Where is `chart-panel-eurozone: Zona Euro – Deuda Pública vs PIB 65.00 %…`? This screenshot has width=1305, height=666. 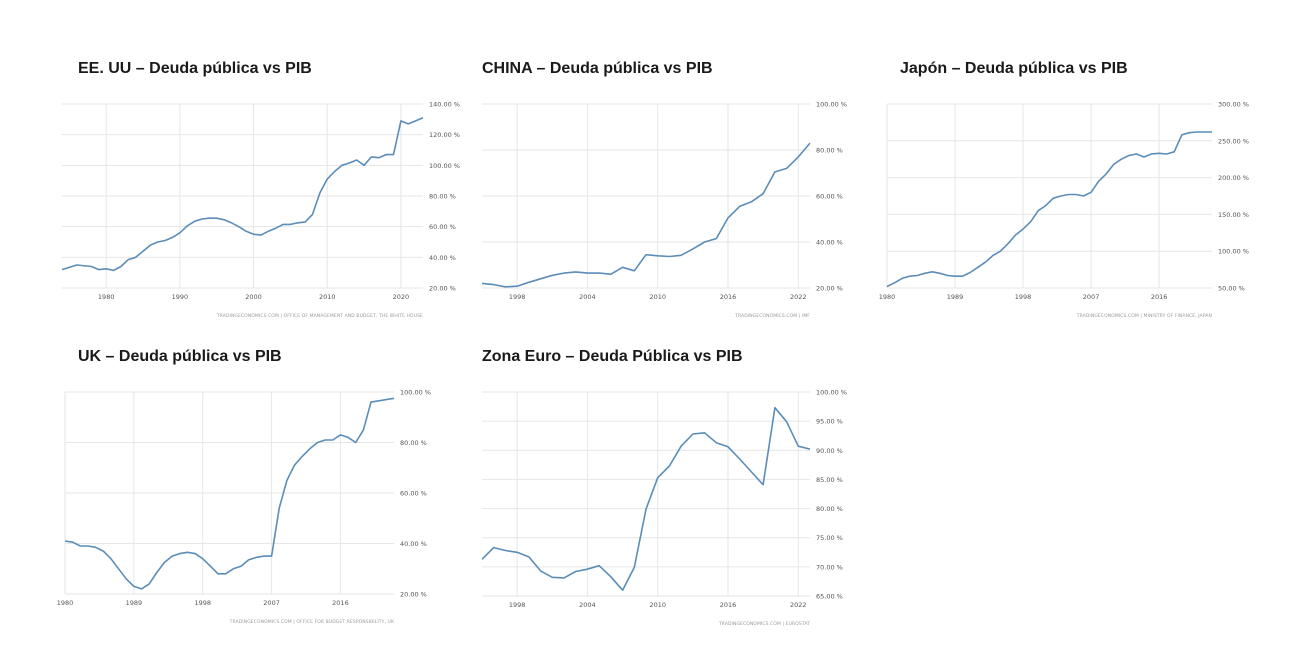
chart-panel-eurozone: Zona Euro – Deuda Pública vs PIB 65.00 %… is located at coordinates (671, 487).